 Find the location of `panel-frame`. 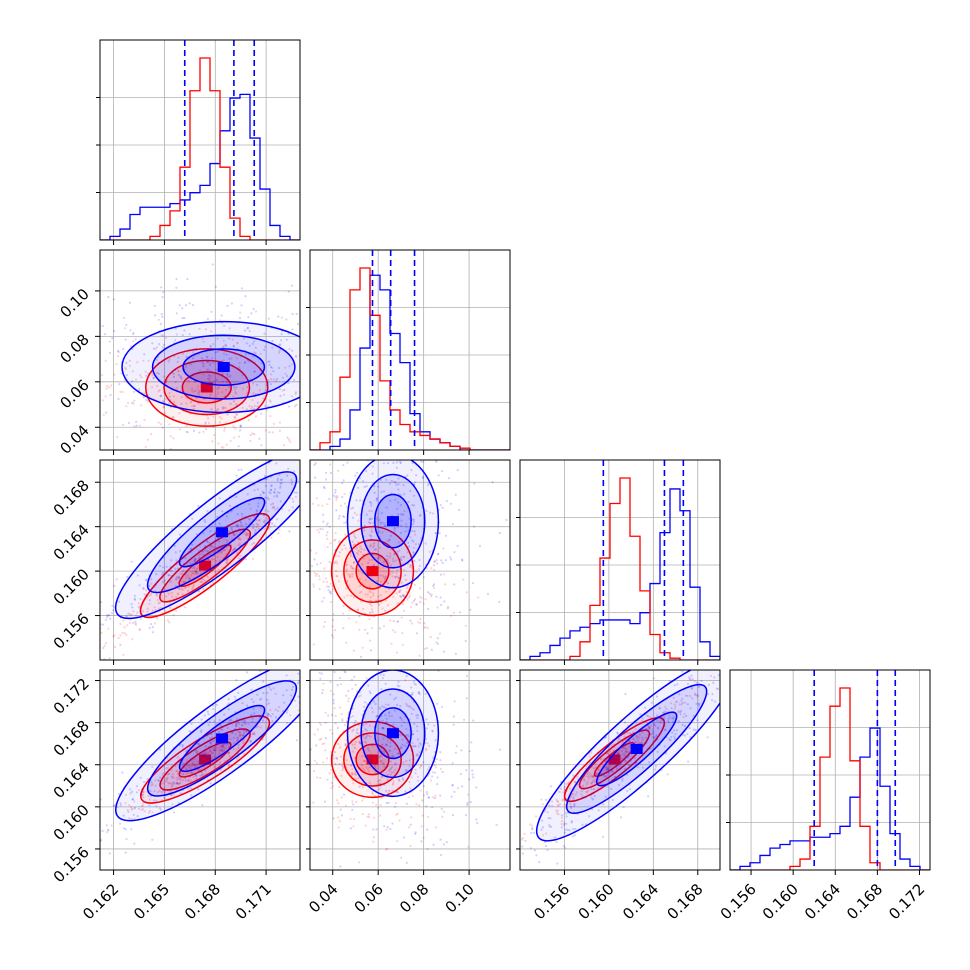

panel-frame is located at coordinates (410, 770).